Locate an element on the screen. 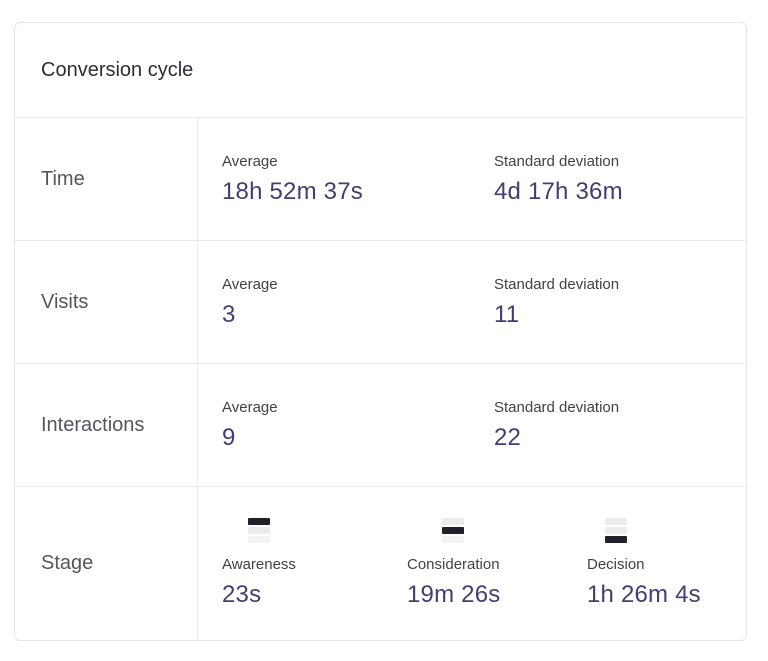 This screenshot has width=768, height=661. funnel-stage-top-icon is located at coordinates (258, 530).